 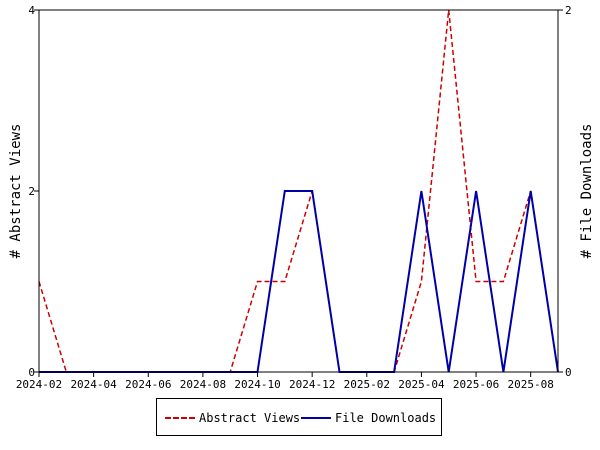 I want to click on legend-swatch-abstract-views, so click(x=180, y=418).